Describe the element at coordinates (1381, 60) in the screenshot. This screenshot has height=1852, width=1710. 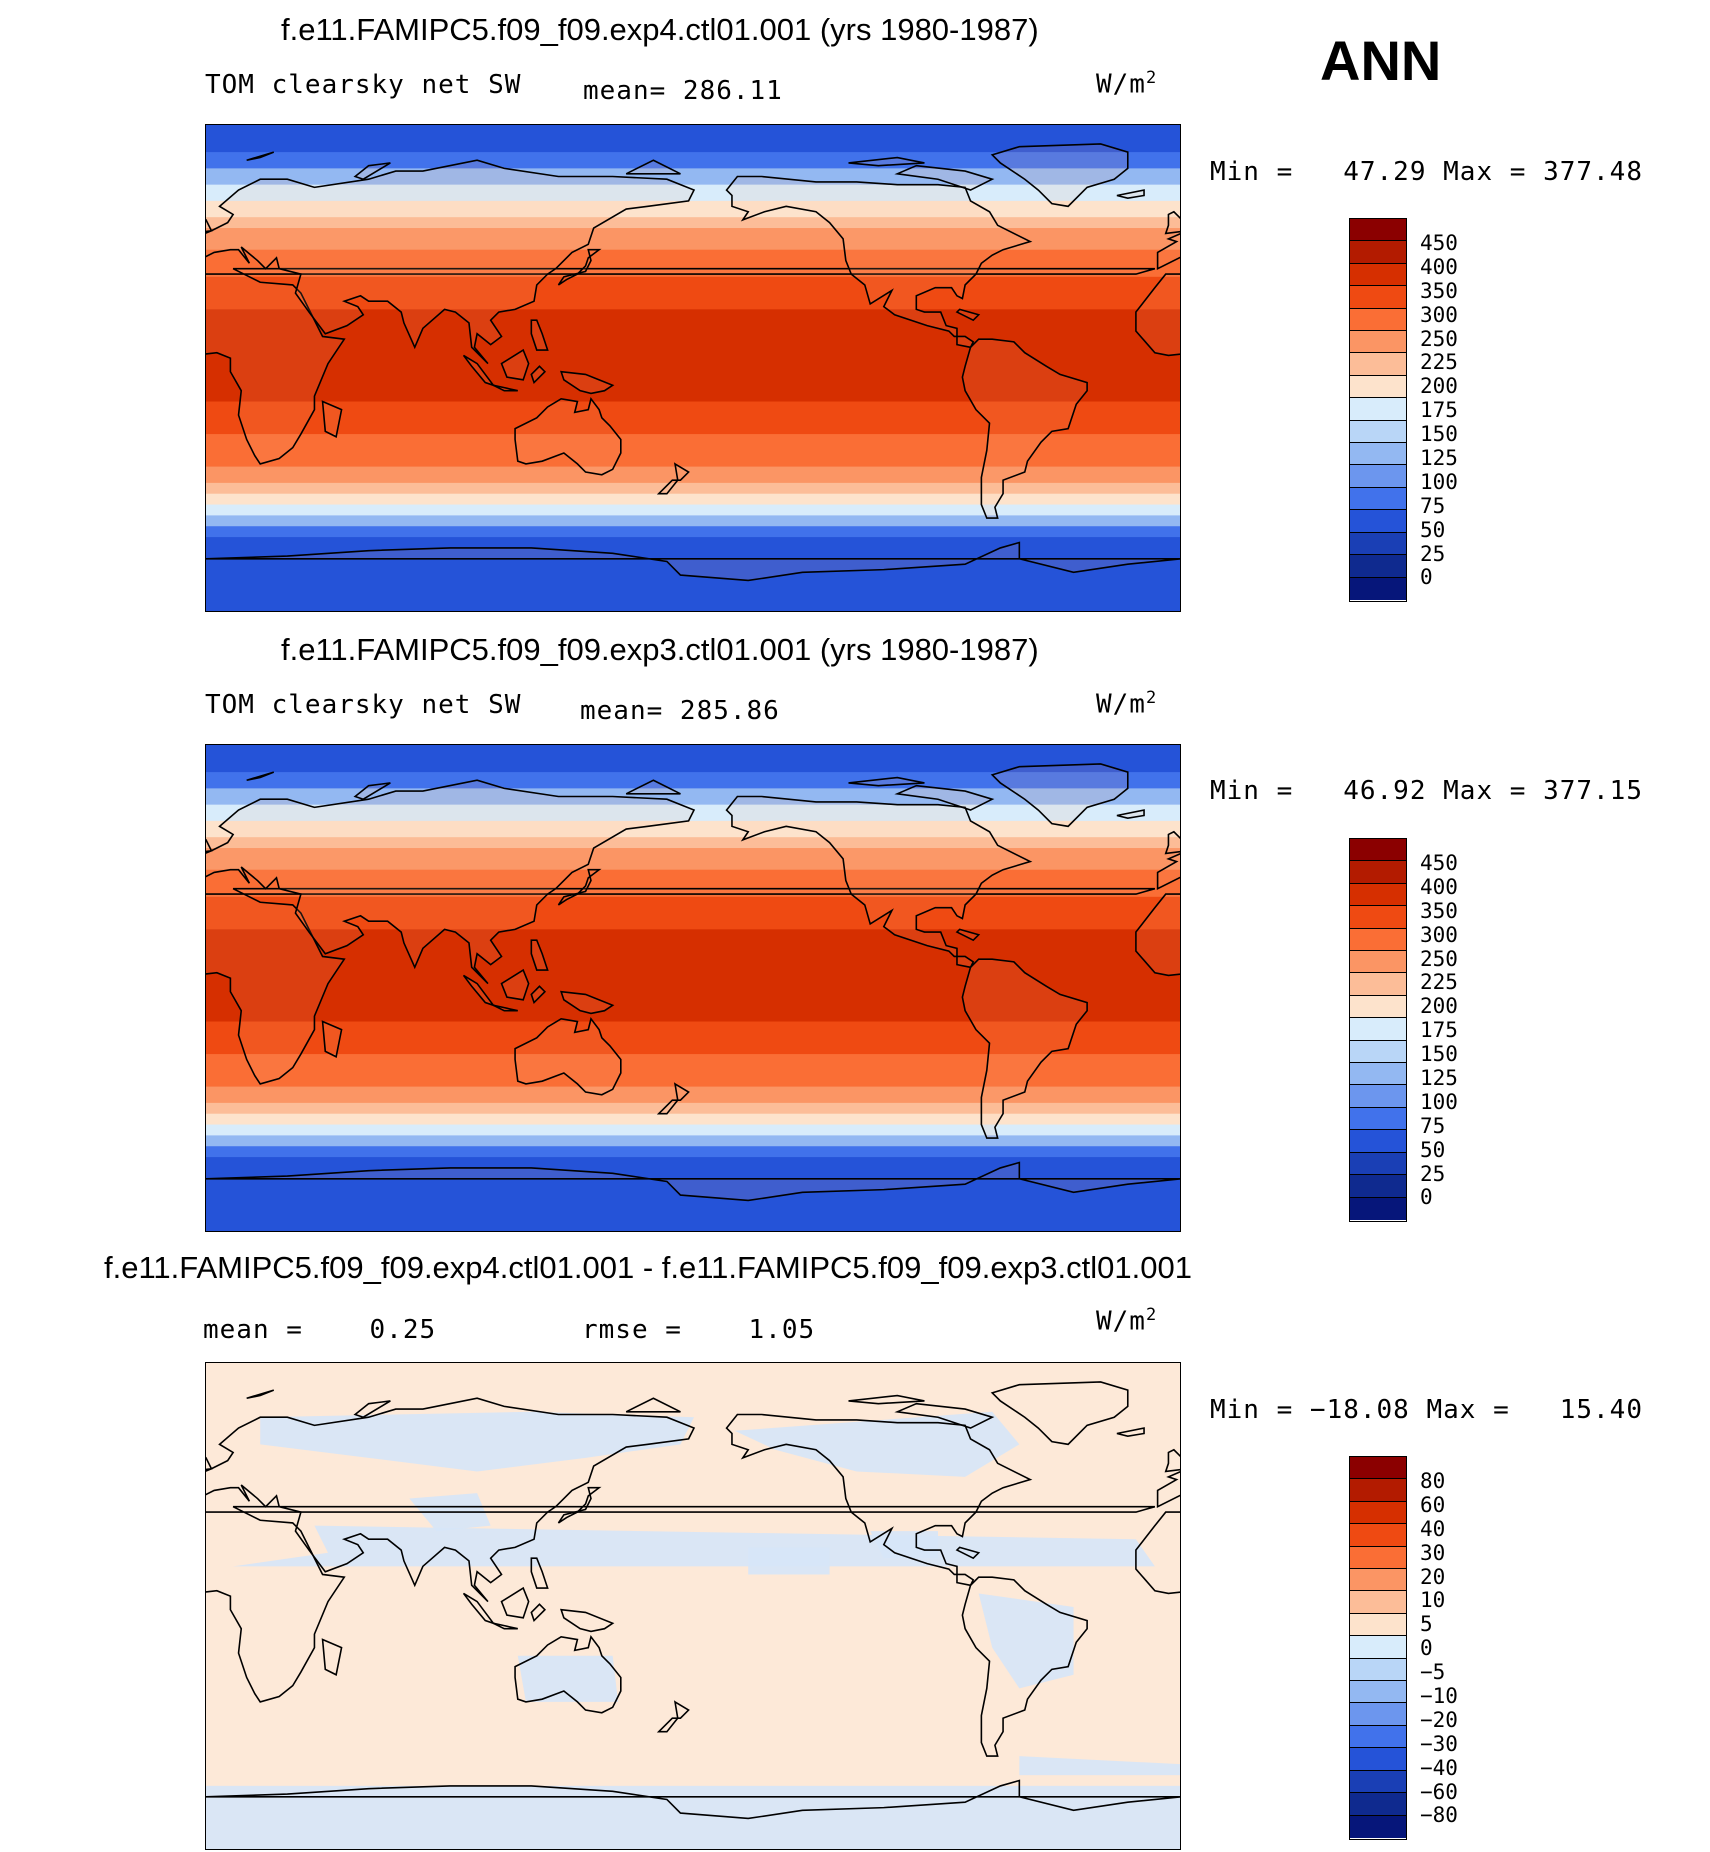
I see `season-label: ANN` at that location.